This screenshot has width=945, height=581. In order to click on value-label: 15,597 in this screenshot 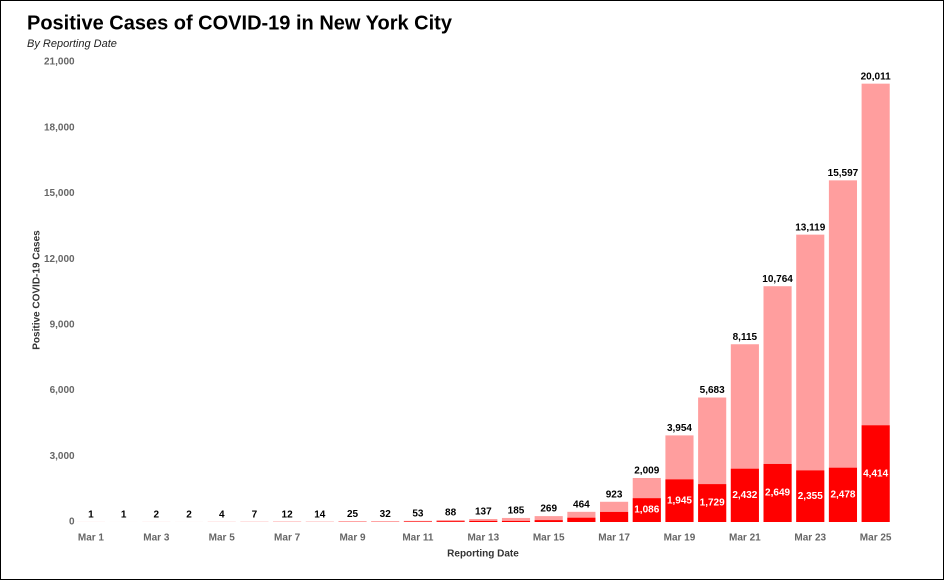, I will do `click(843, 173)`.